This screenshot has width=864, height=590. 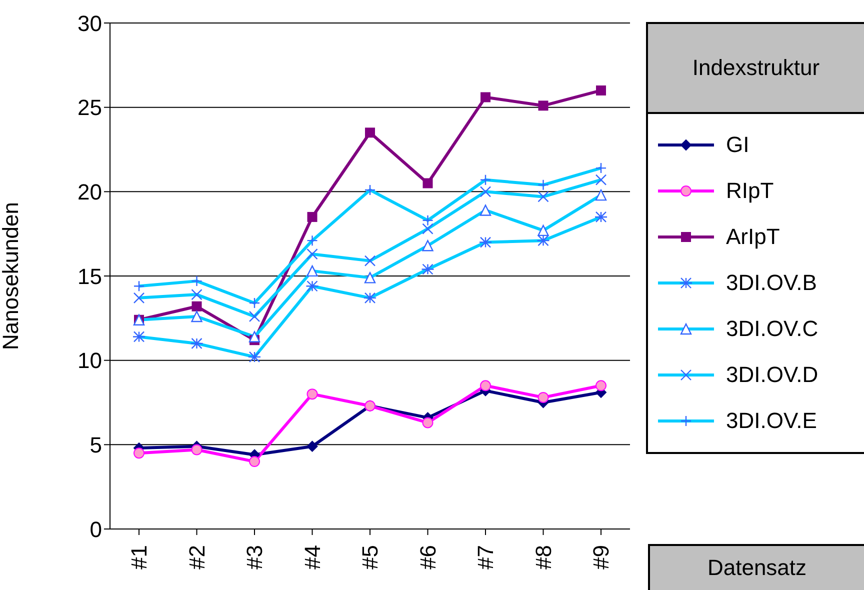 I want to click on y-tick-label: 25, so click(x=90, y=107).